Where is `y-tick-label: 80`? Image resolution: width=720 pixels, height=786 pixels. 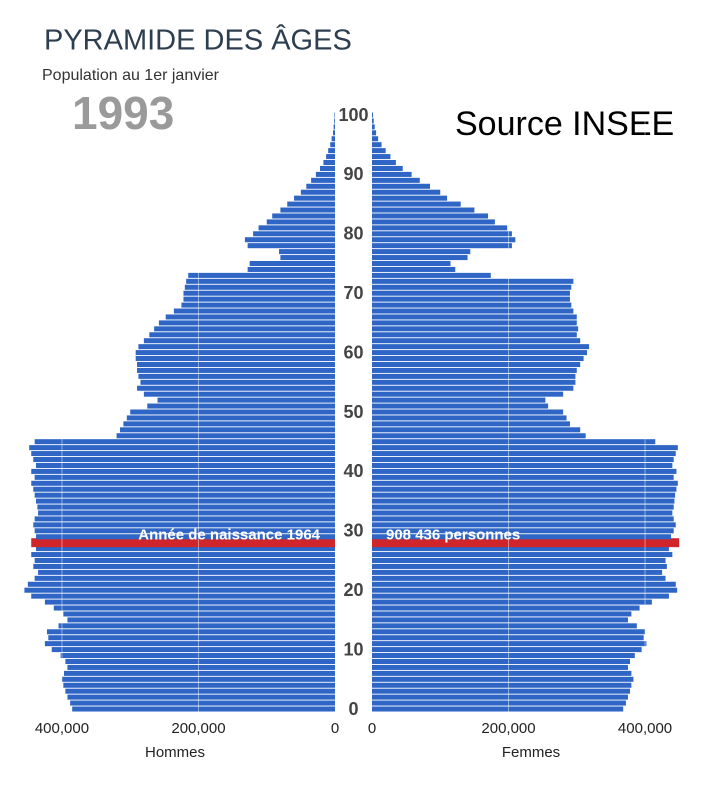 y-tick-label: 80 is located at coordinates (353, 234).